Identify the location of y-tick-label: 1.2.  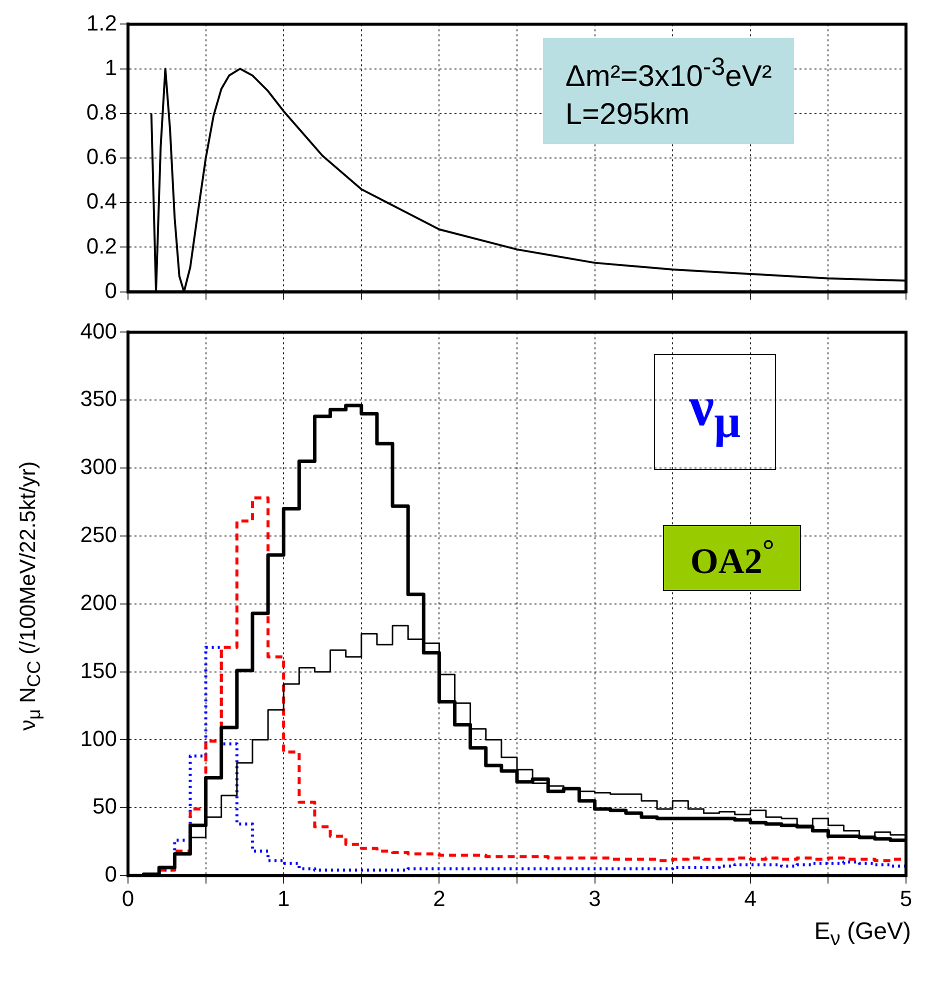
(101, 23).